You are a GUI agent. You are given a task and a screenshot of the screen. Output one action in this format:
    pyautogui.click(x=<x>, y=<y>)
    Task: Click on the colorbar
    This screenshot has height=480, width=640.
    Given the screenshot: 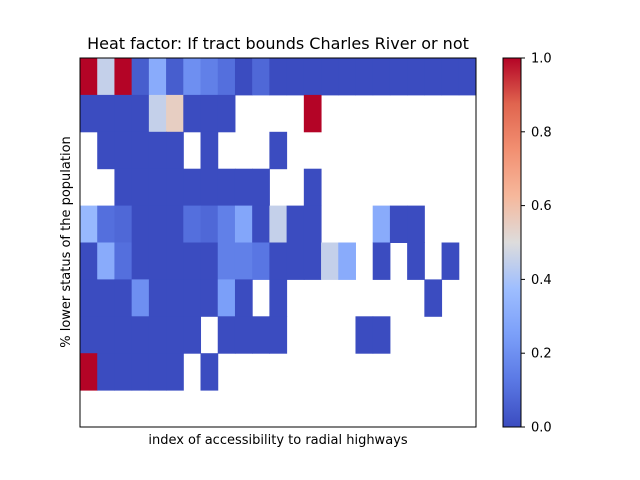 What is the action you would take?
    pyautogui.click(x=512, y=242)
    